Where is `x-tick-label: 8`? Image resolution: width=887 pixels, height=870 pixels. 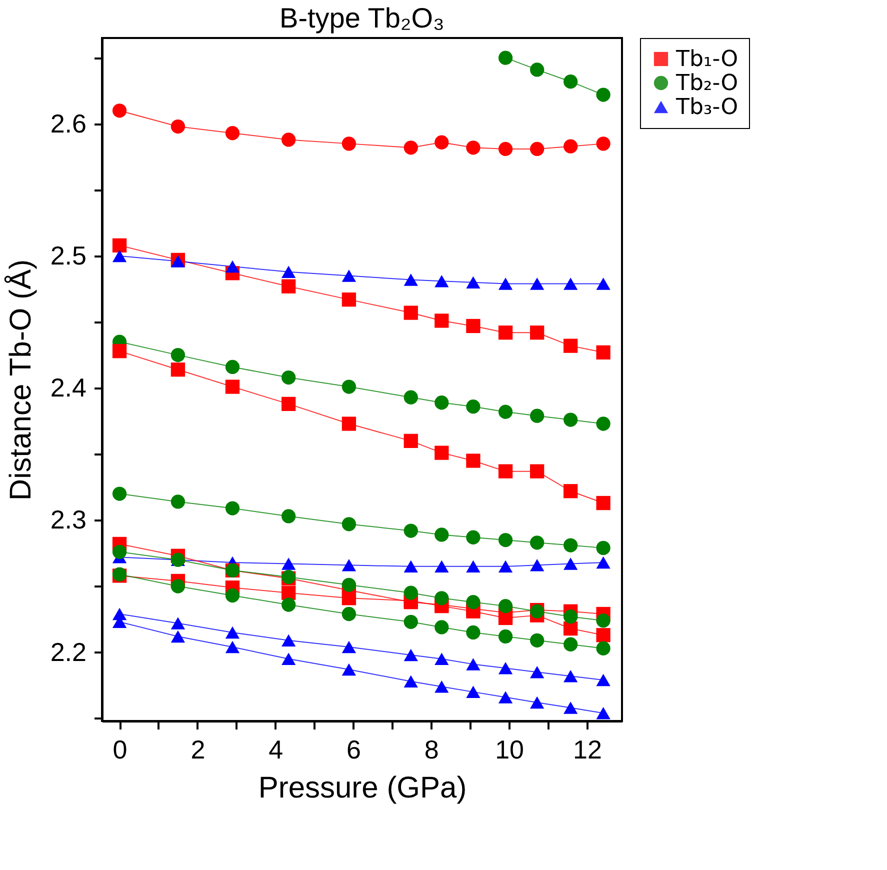
x-tick-label: 8 is located at coordinates (431, 749).